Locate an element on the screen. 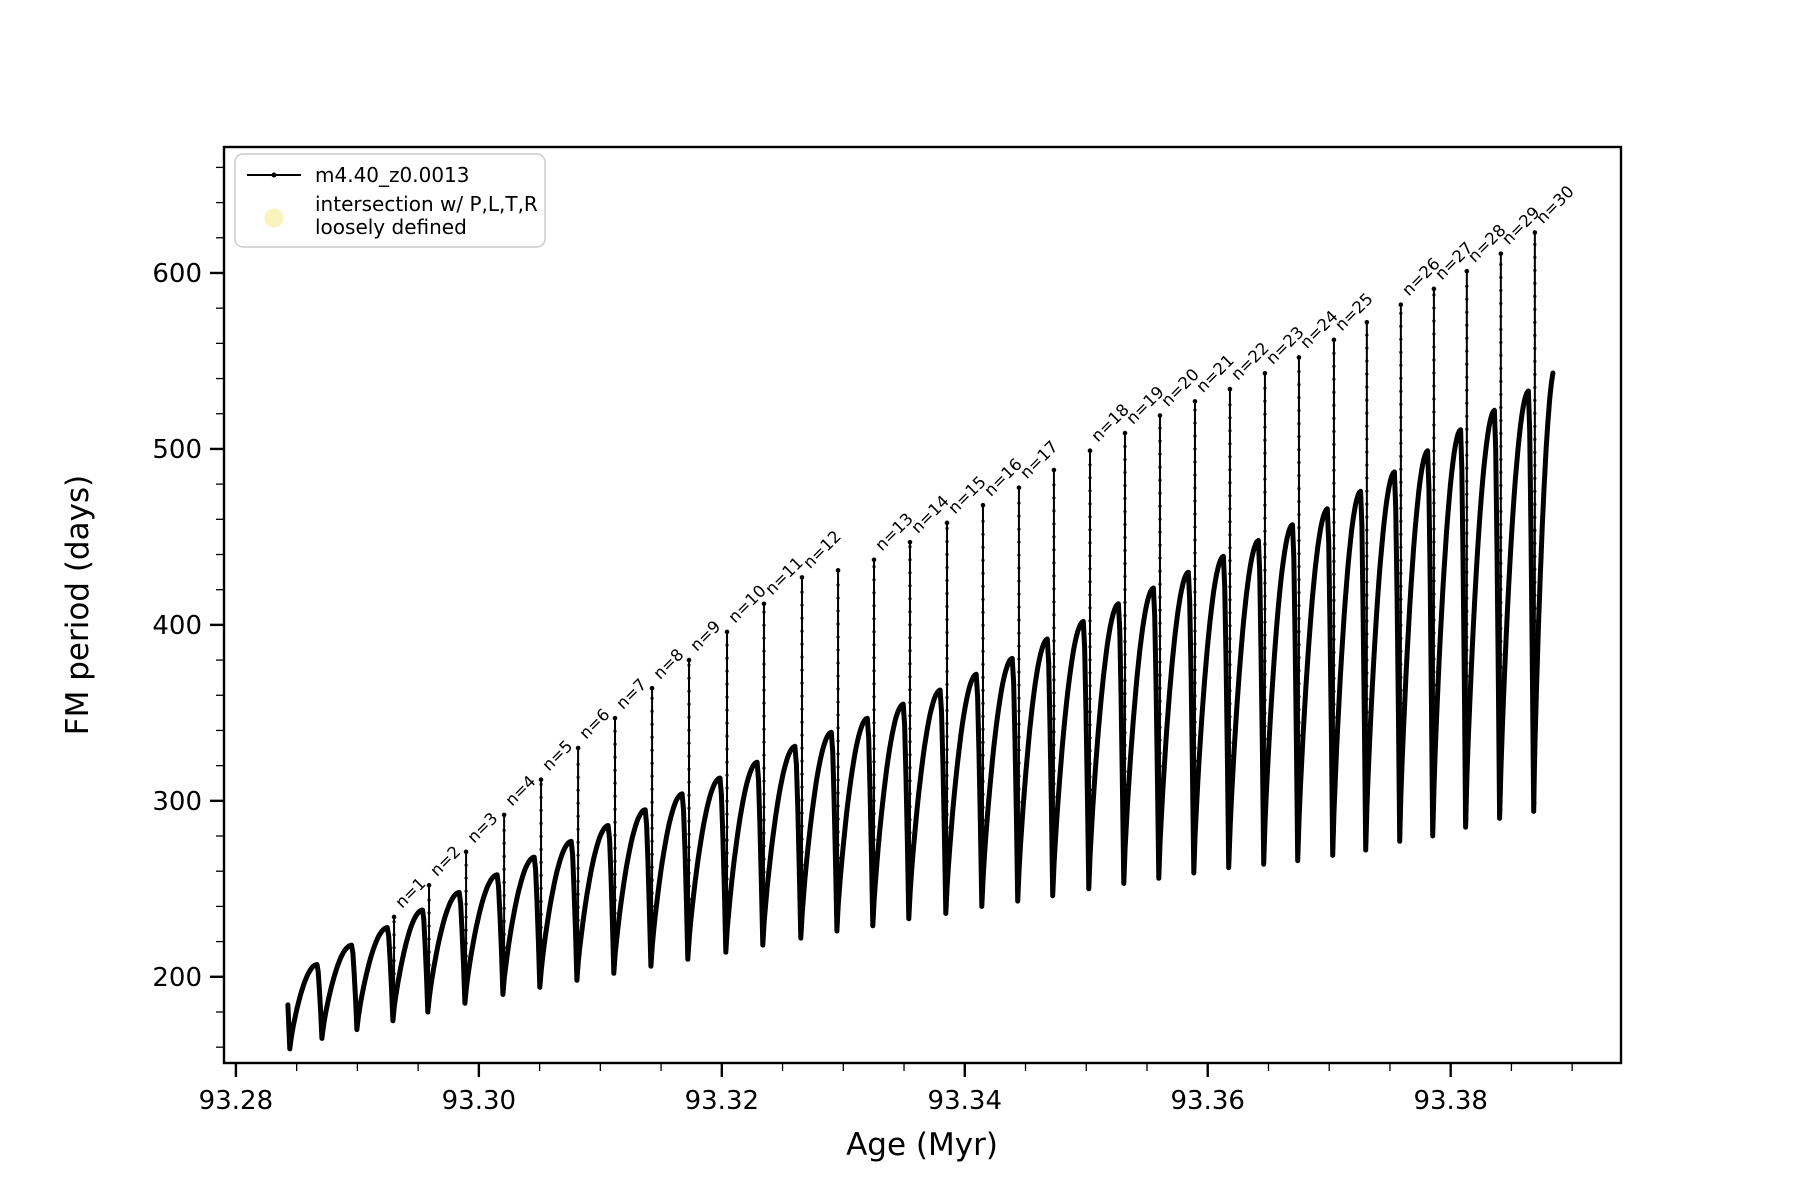 The height and width of the screenshot is (1204, 1800). svg-text: 300 is located at coordinates (177, 802).